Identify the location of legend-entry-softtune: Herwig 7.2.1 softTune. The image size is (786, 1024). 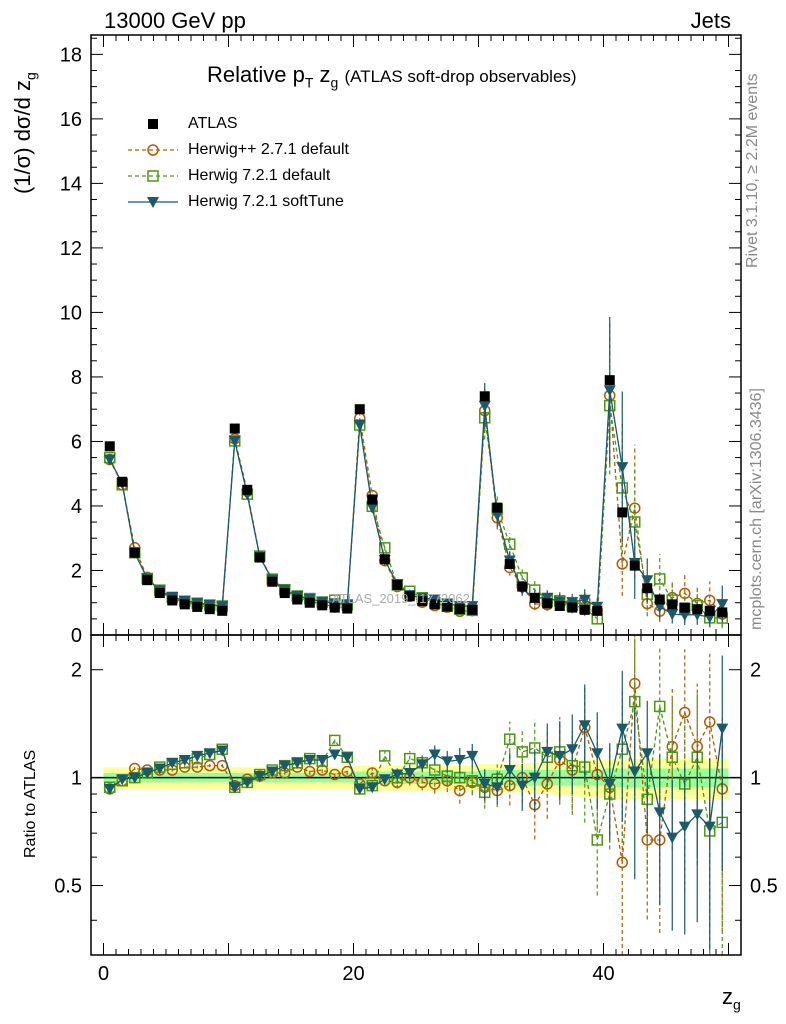
(266, 201).